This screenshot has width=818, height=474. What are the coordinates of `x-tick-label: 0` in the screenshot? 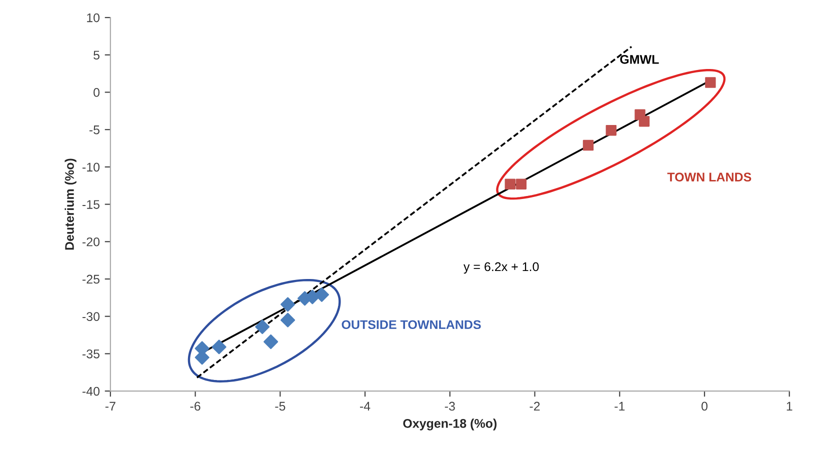 It's located at (705, 406).